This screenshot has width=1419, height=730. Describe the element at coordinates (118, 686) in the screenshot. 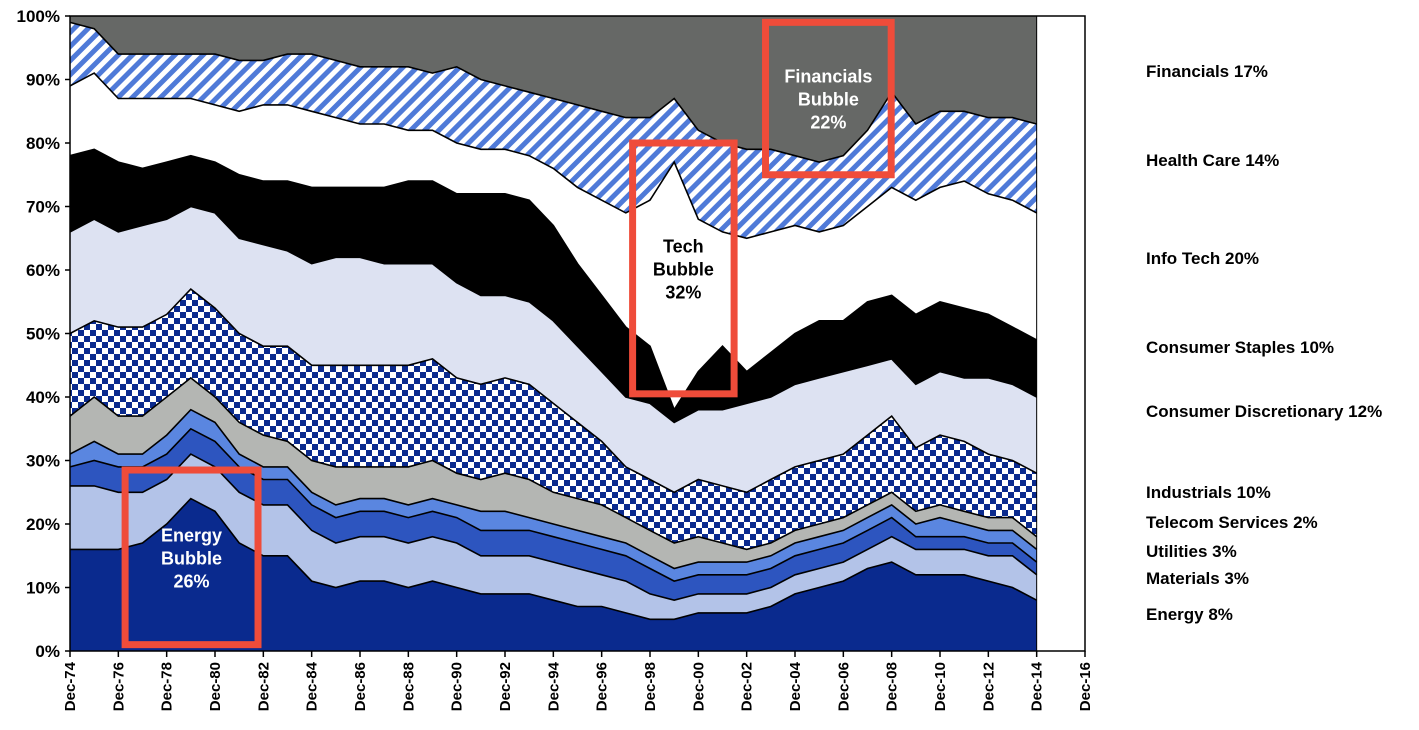

I see `x-tick-label: Dec-76` at that location.